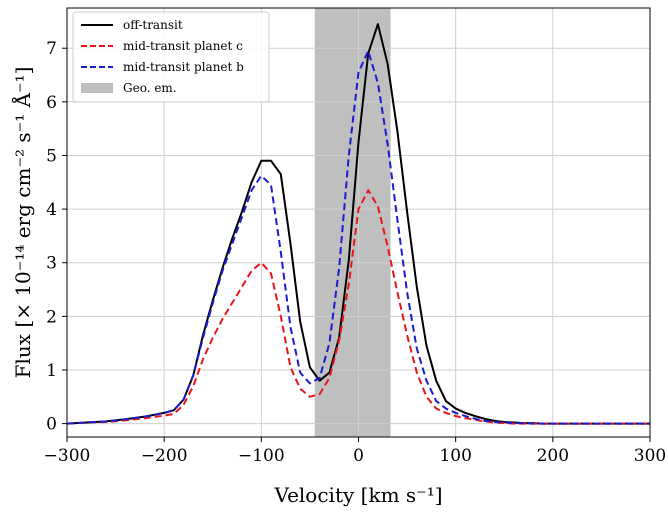 The image size is (668, 514). I want to click on x-tick-label: −300, so click(67, 456).